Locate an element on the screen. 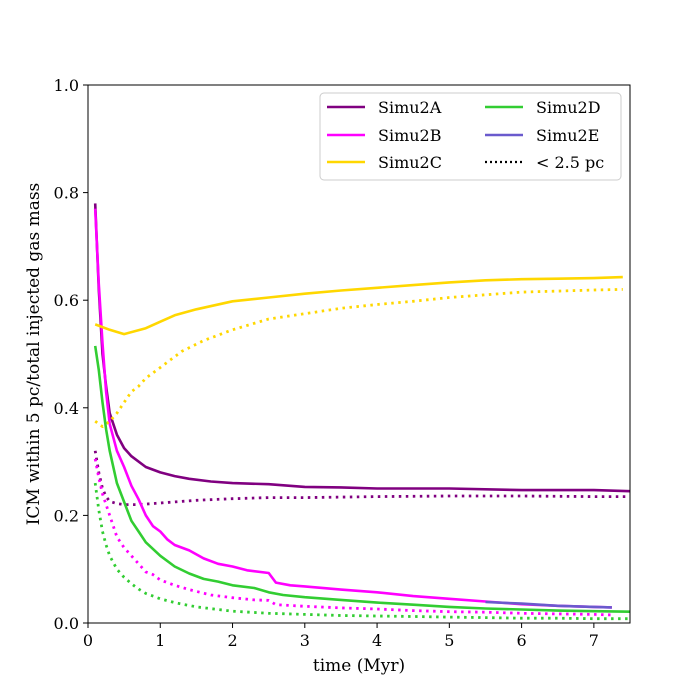 The height and width of the screenshot is (700, 700). y-axis-title: ICM within 5 pc/total injected gas mass is located at coordinates (34, 354).